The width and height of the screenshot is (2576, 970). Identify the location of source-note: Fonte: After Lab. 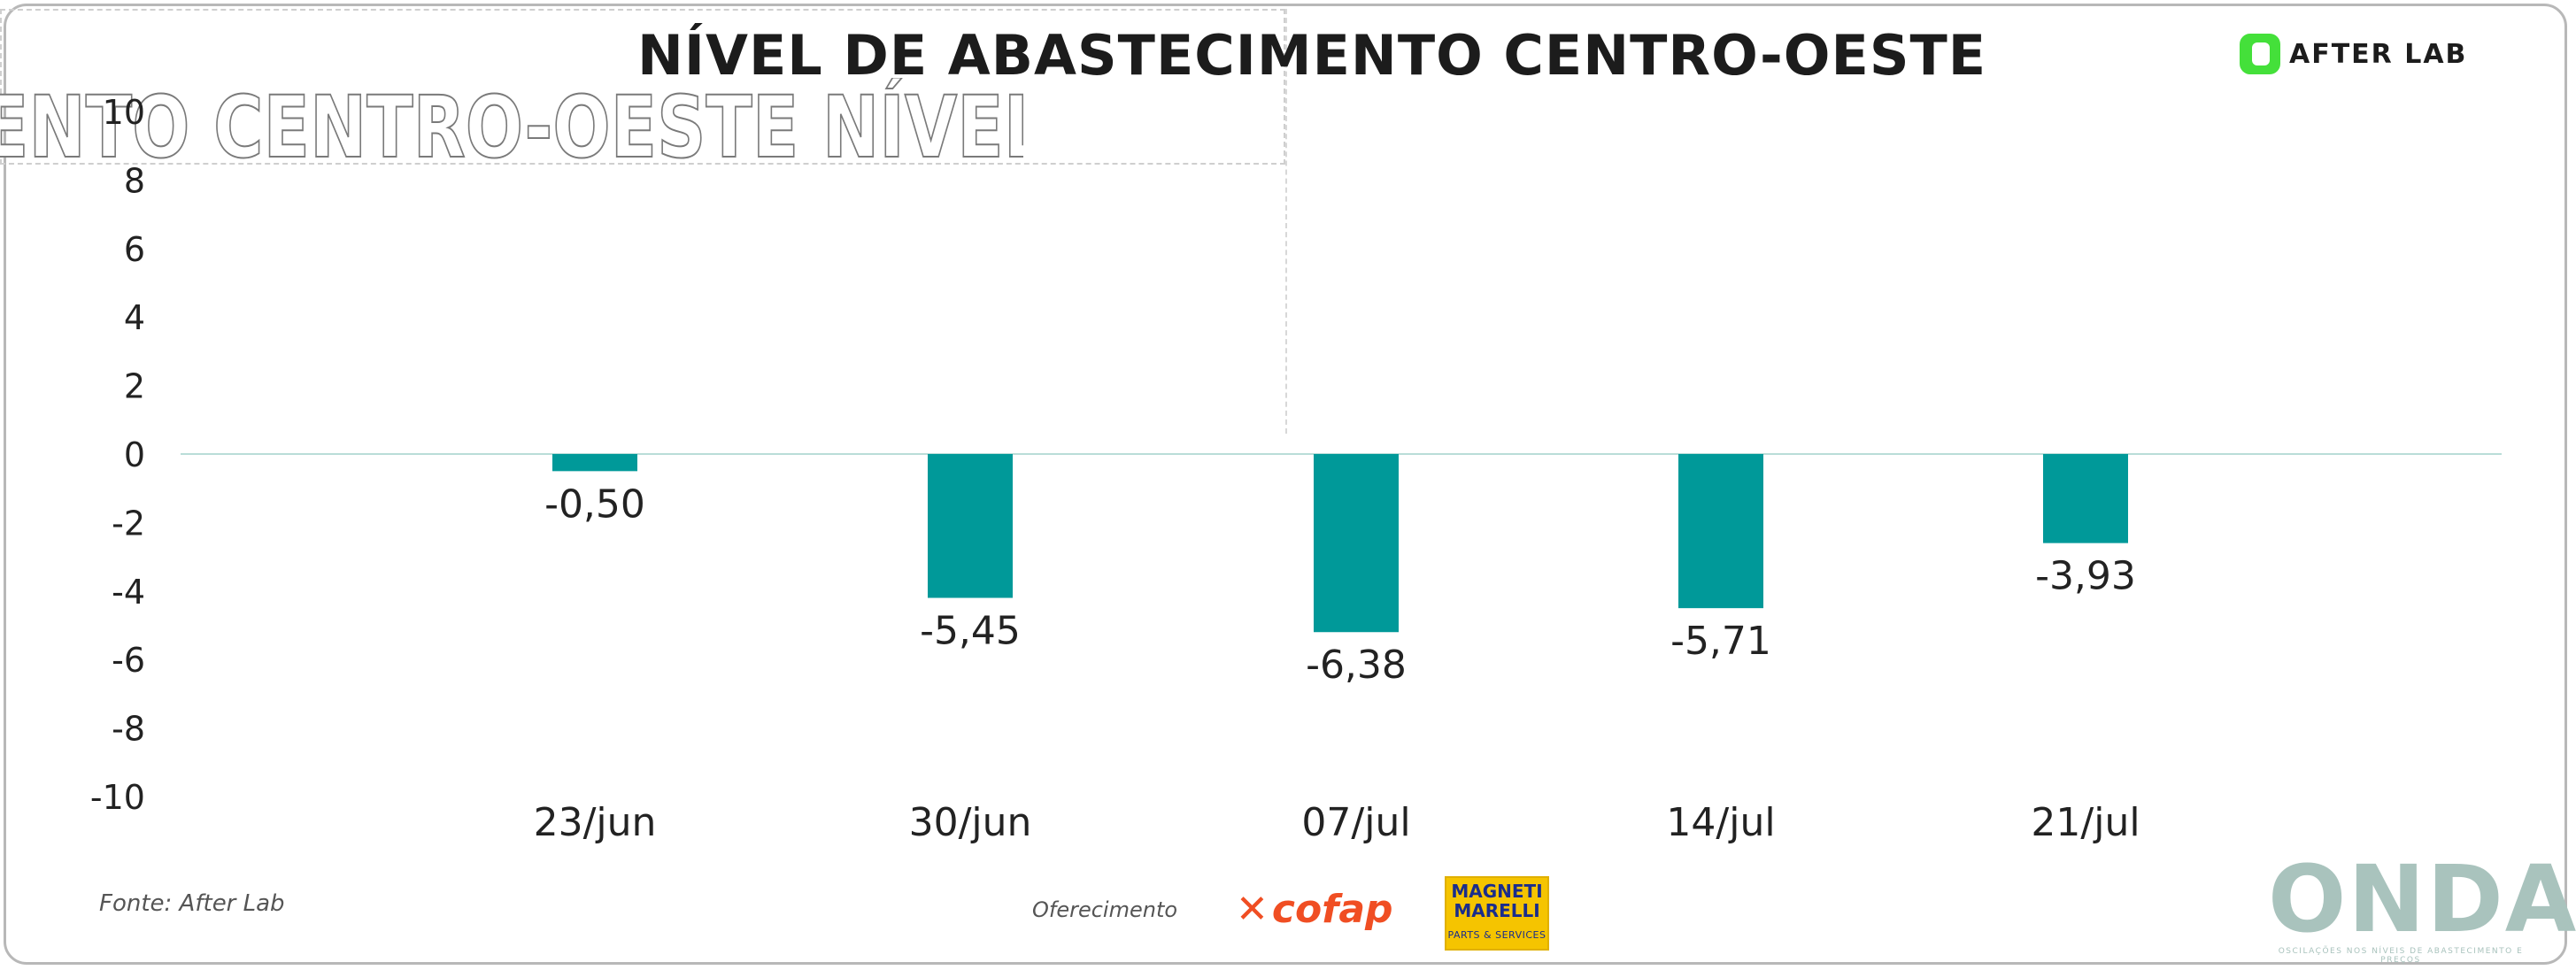
(192, 903).